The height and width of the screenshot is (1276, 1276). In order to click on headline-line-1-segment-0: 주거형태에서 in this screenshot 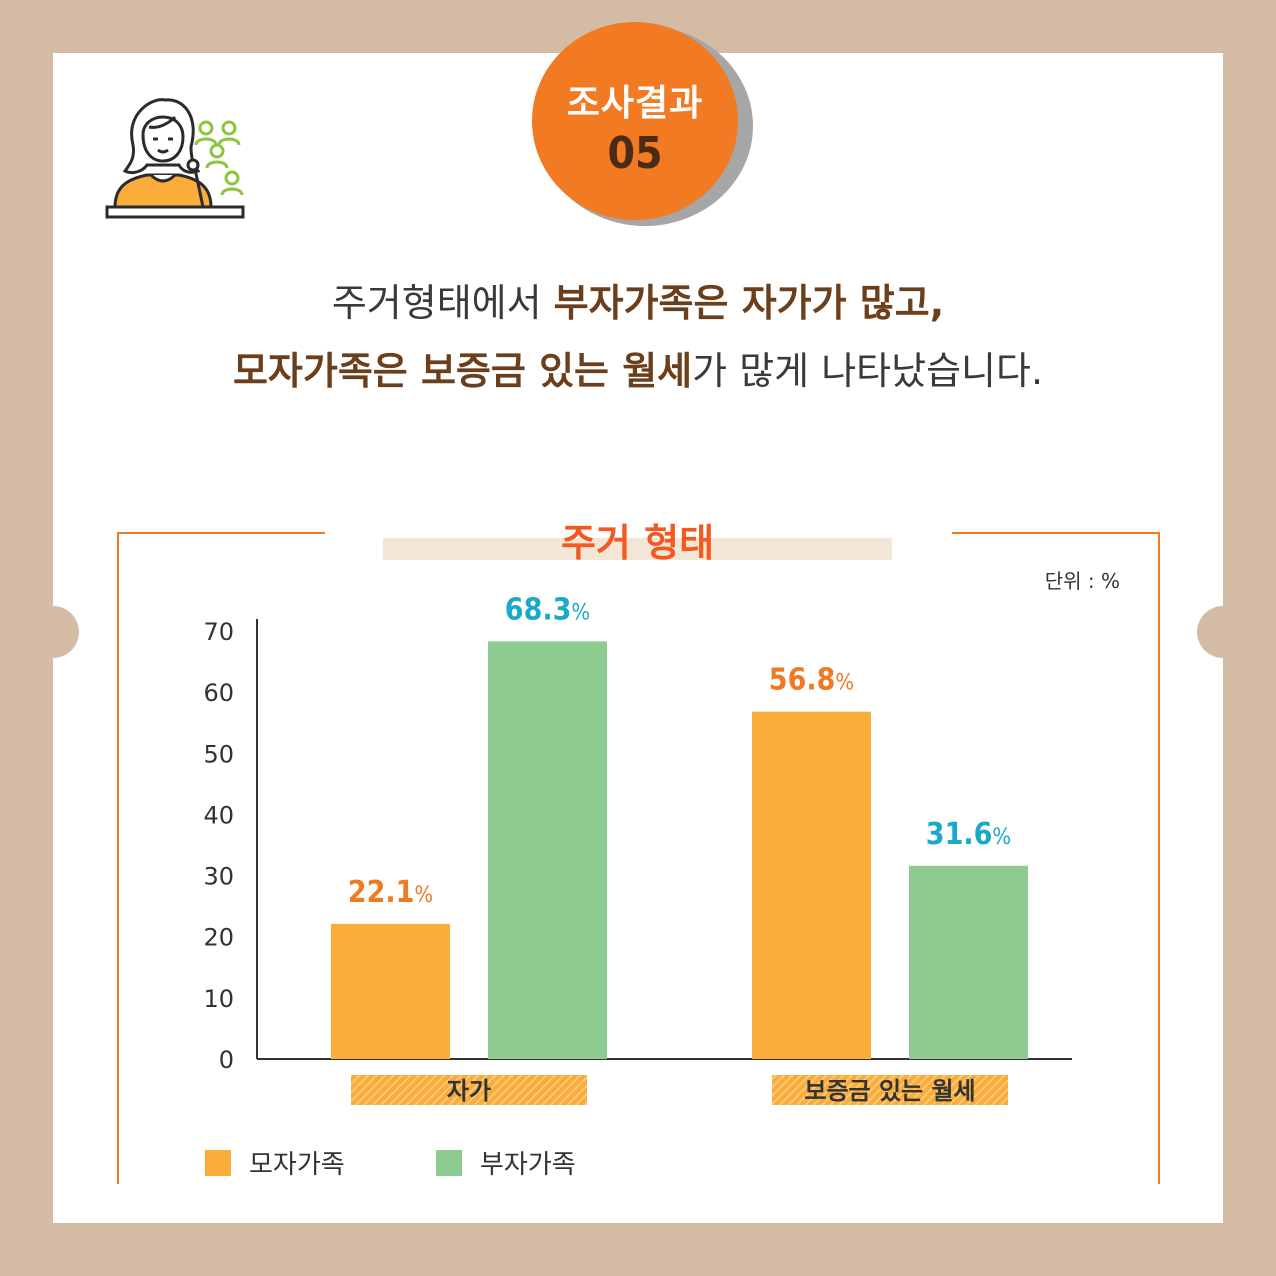, I will do `click(442, 303)`.